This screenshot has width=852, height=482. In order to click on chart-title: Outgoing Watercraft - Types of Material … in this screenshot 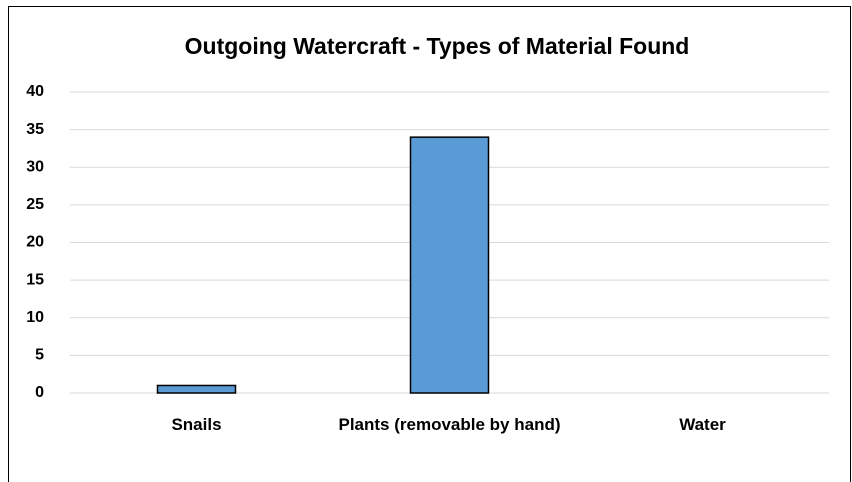, I will do `click(437, 46)`.